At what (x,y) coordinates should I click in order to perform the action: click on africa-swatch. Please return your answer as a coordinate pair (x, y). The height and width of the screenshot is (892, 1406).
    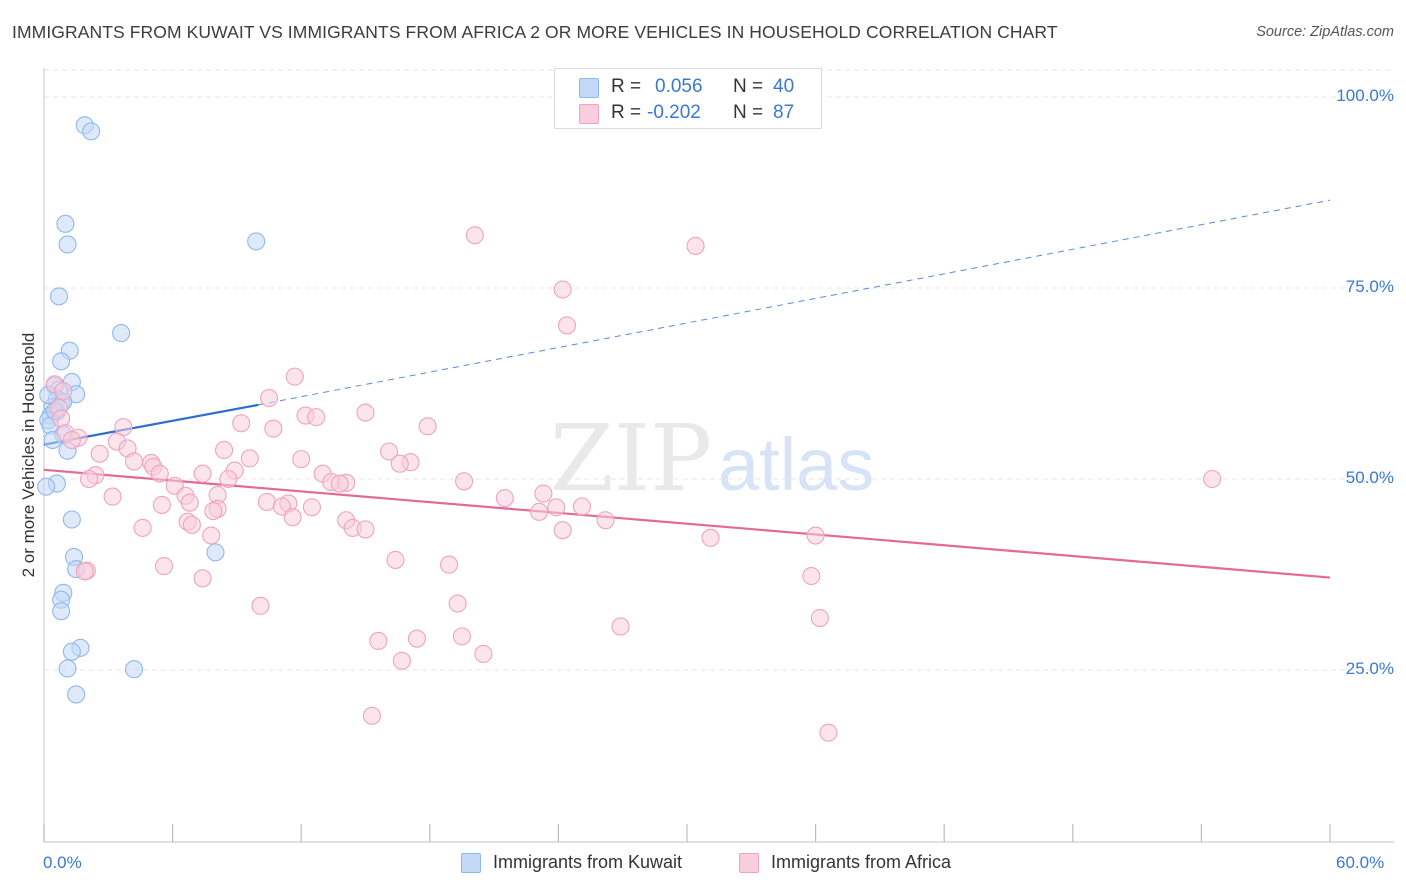
    Looking at the image, I should click on (589, 114).